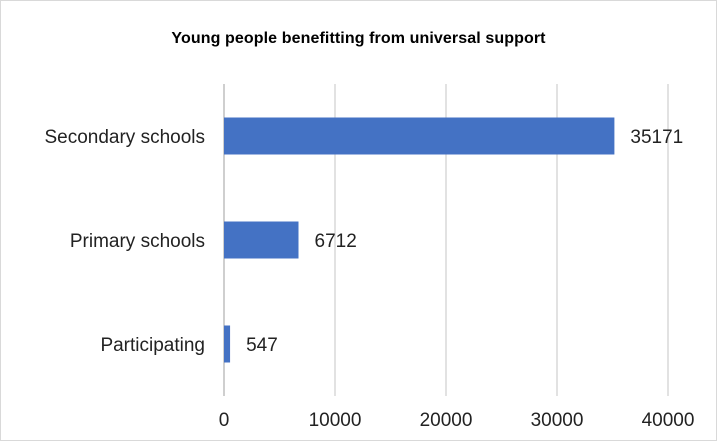 The height and width of the screenshot is (441, 717). What do you see at coordinates (335, 420) in the screenshot?
I see `x-tick-label-10000: 10000` at bounding box center [335, 420].